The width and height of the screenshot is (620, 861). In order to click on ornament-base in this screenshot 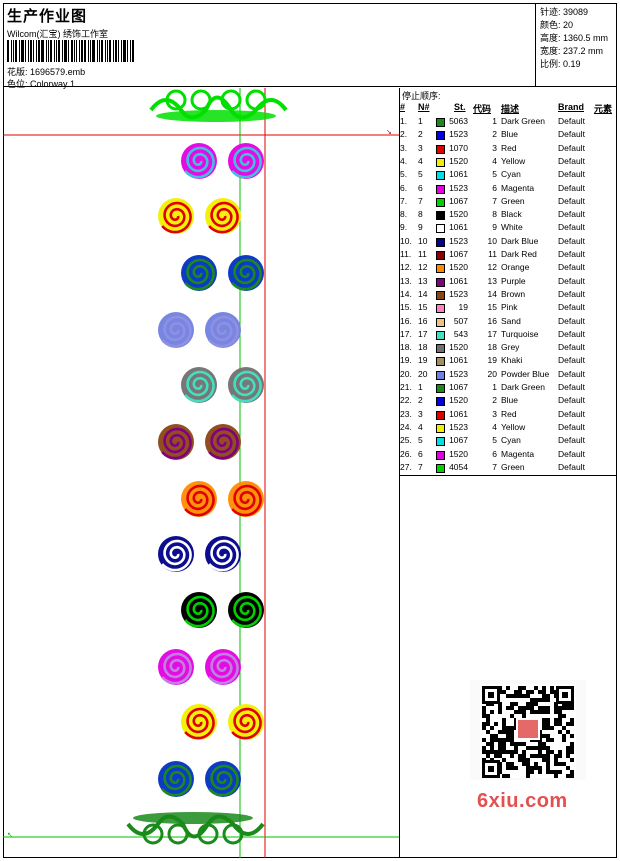, I will do `click(193, 818)`.